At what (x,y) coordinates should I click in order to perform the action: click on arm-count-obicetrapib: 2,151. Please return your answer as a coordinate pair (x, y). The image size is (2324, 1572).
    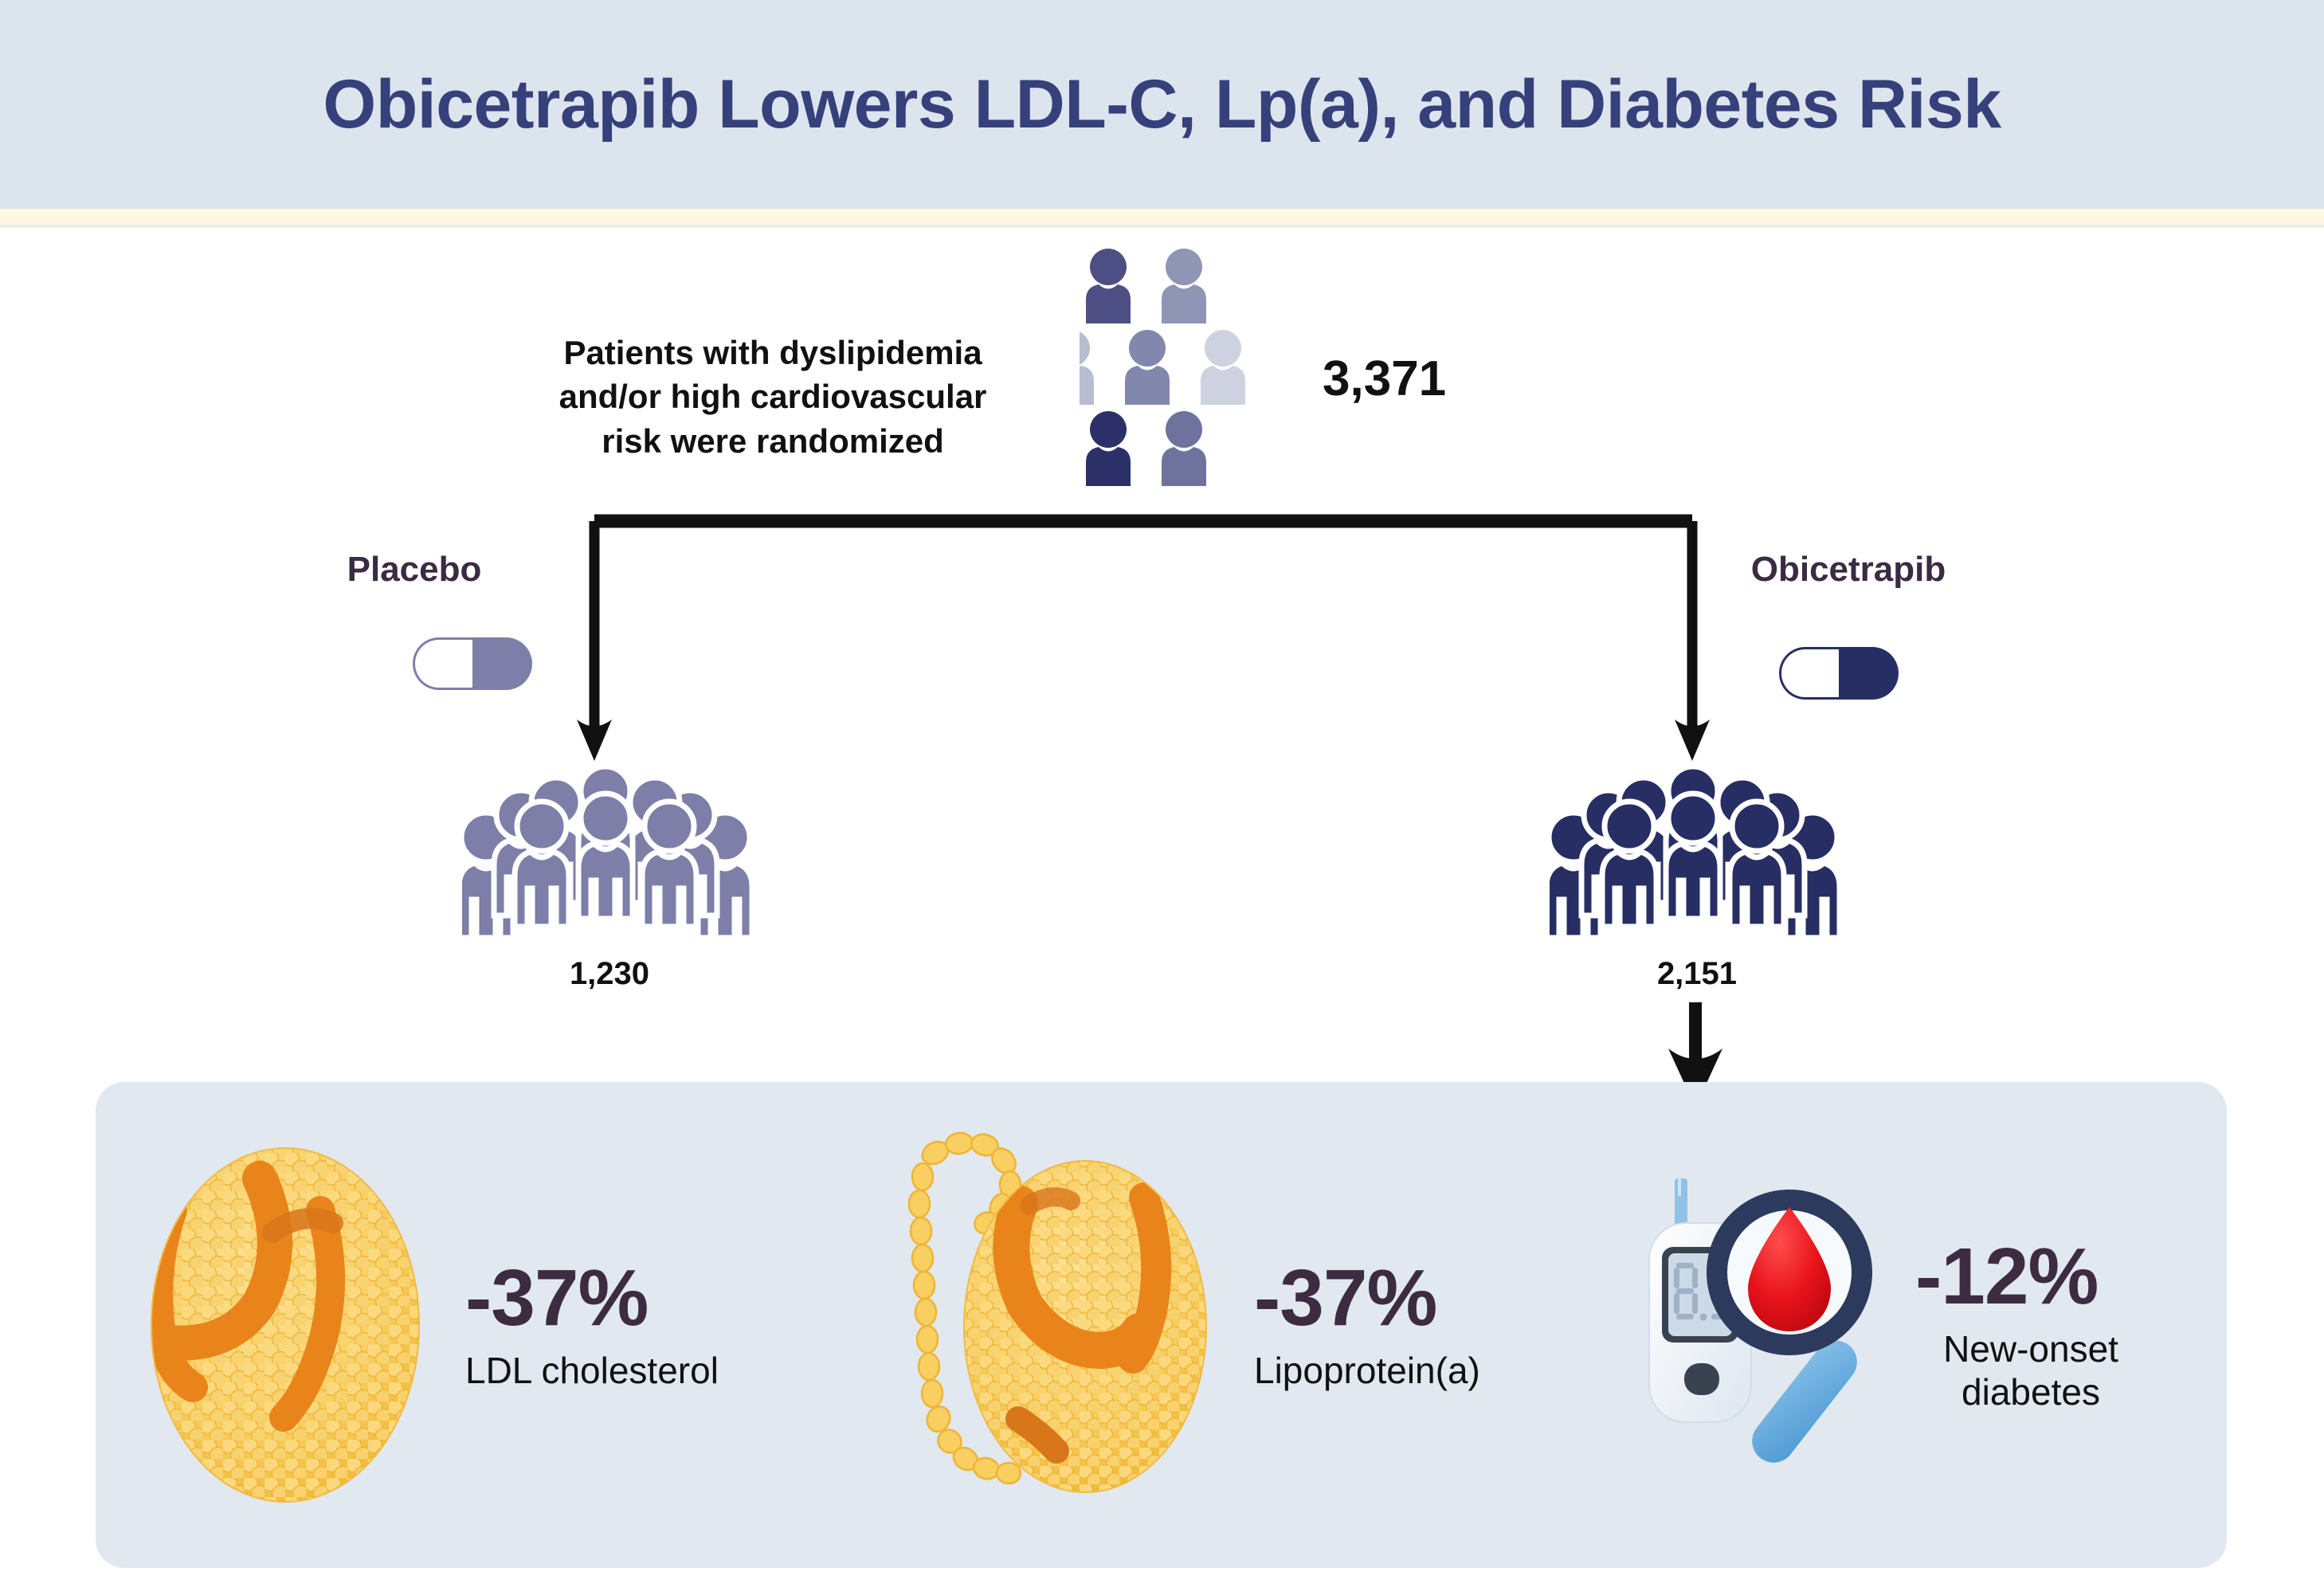
    Looking at the image, I should click on (1697, 973).